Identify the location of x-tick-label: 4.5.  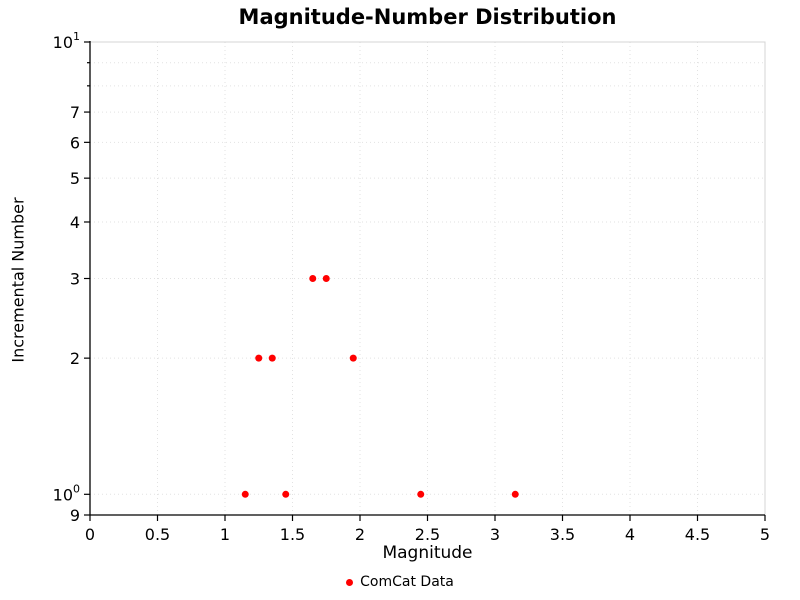
(697, 534).